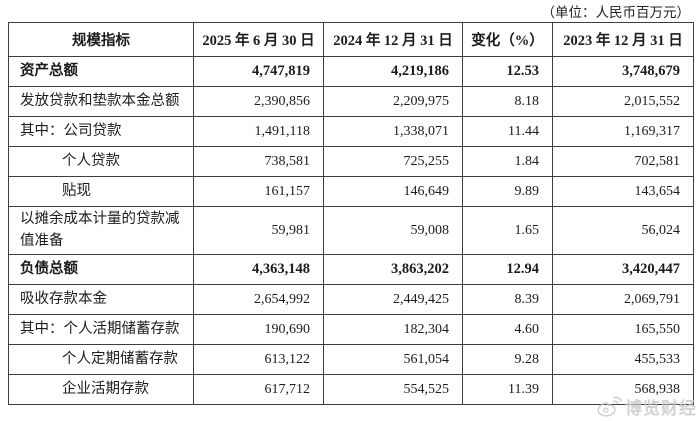  What do you see at coordinates (616, 12) in the screenshot?
I see `unit-note: （单位：人民币百万元）` at bounding box center [616, 12].